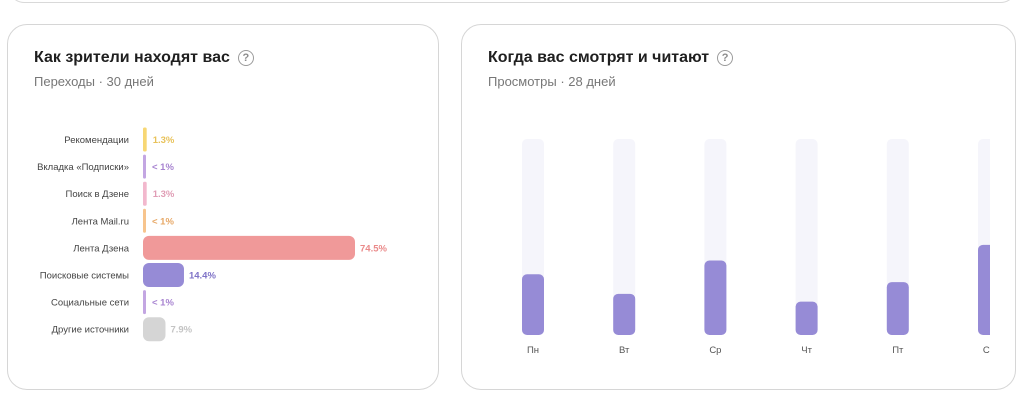 The width and height of the screenshot is (1030, 400). What do you see at coordinates (715, 350) in the screenshot?
I see `day-label: Ср` at bounding box center [715, 350].